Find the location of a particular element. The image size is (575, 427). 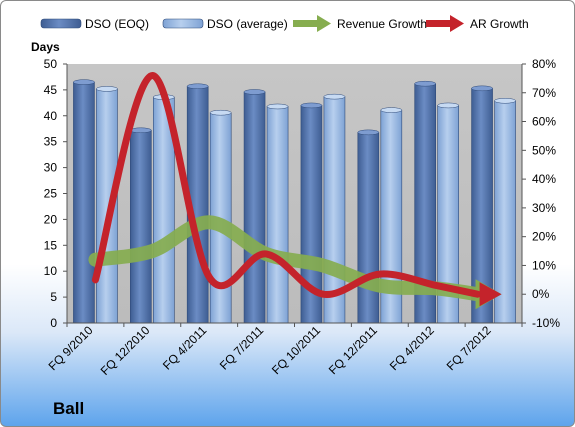

right-tick-label: 10% is located at coordinates (544, 265).